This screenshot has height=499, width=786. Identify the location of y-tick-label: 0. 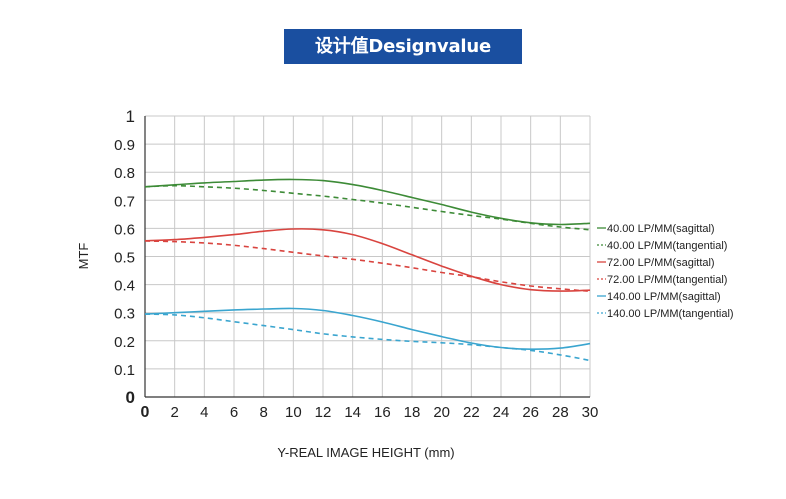
(130, 397).